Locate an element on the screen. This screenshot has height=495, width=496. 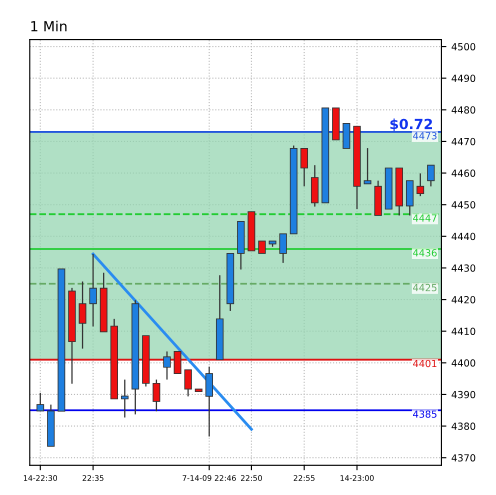
ref-line-label: 4447 is located at coordinates (424, 218).